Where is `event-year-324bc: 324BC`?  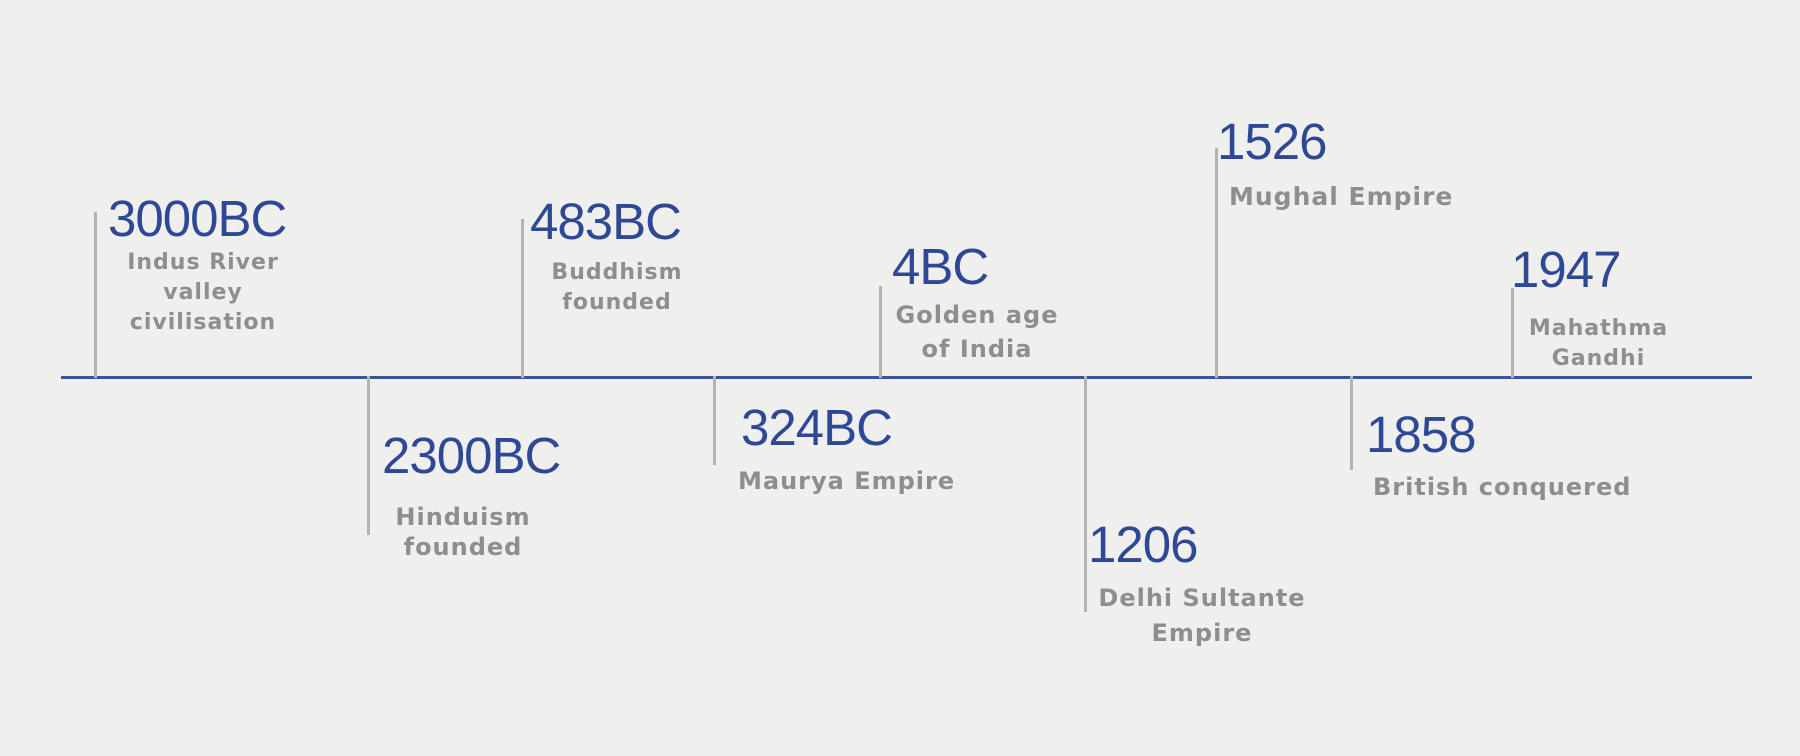
event-year-324bc: 324BC is located at coordinates (817, 427).